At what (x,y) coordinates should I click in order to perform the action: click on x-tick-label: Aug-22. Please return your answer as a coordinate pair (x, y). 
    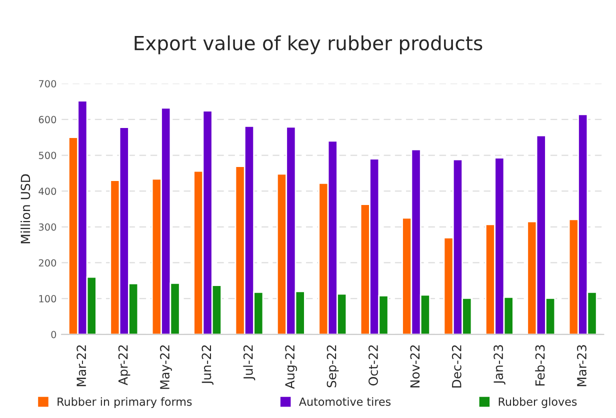
    Looking at the image, I should click on (291, 367).